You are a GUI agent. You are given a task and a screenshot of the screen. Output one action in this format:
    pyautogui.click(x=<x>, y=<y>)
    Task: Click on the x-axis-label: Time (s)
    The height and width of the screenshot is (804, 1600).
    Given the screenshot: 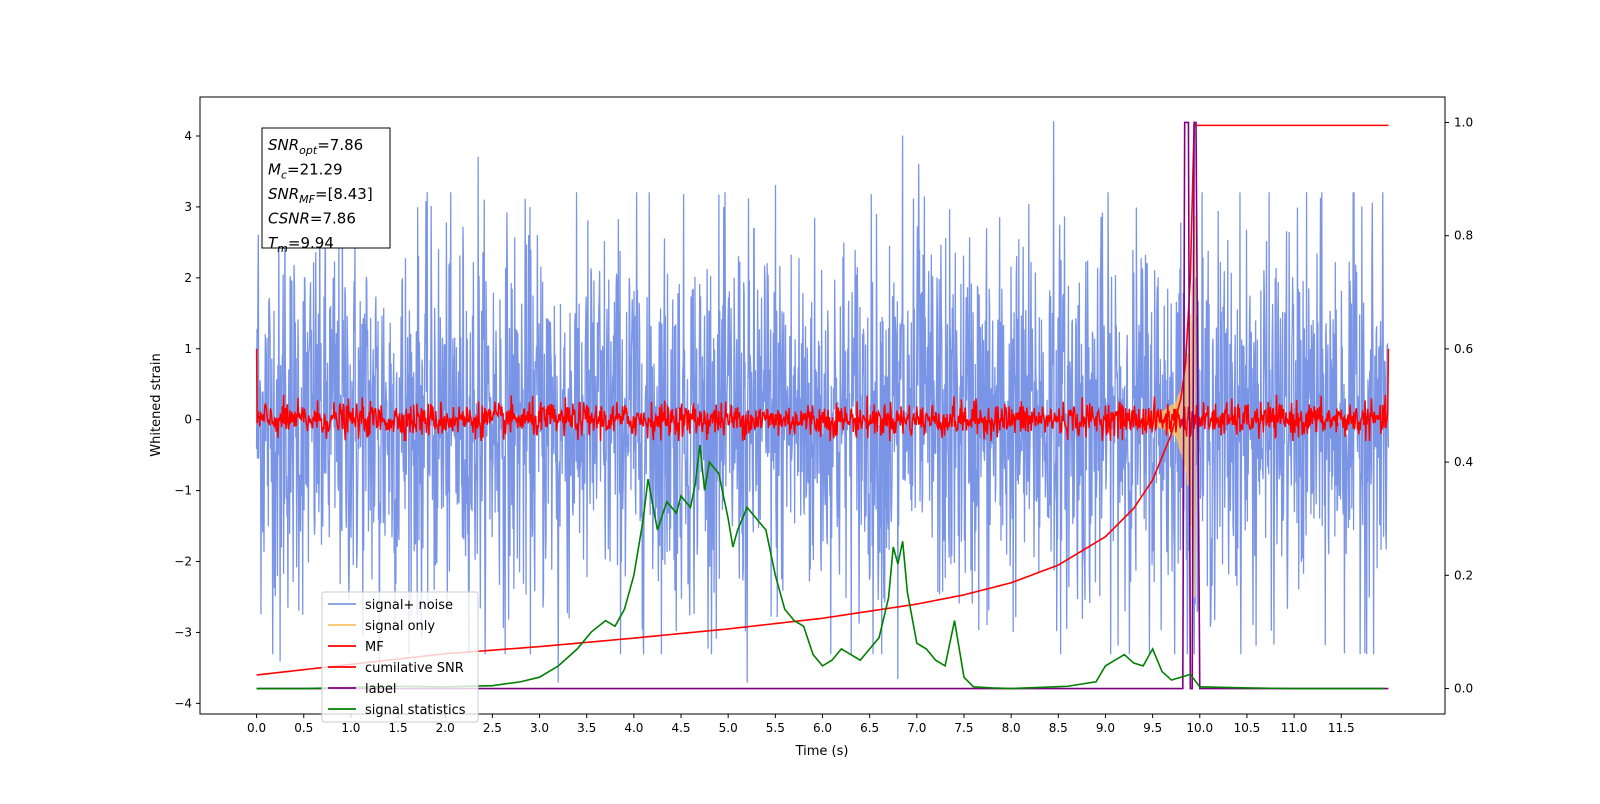 What is the action you would take?
    pyautogui.click(x=822, y=751)
    